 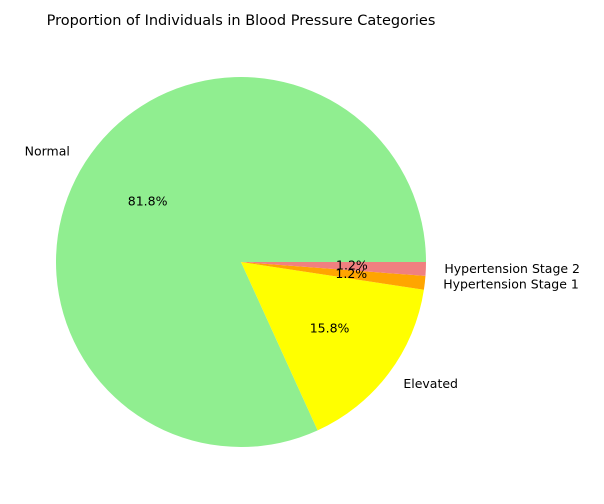 I want to click on pct-label-normal: 81.8%, so click(x=148, y=200).